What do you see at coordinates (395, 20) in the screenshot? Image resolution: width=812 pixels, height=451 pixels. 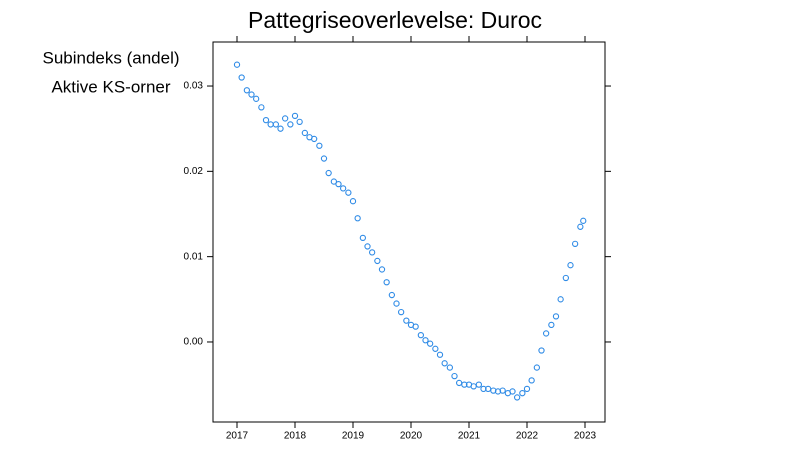 I see `chart-title: Pattegriseoverlevelse: Duroc` at bounding box center [395, 20].